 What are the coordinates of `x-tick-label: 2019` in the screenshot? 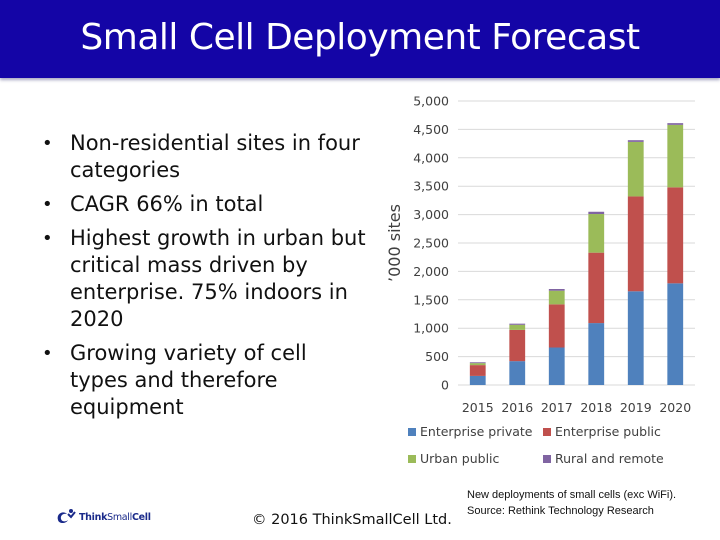 It's located at (636, 407).